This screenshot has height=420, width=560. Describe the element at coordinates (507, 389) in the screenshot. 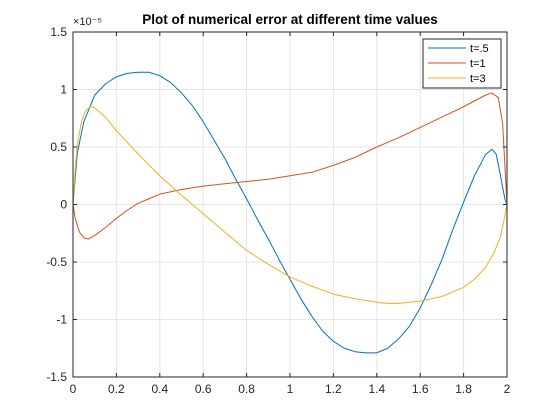

I see `x-tick-label: 2` at that location.